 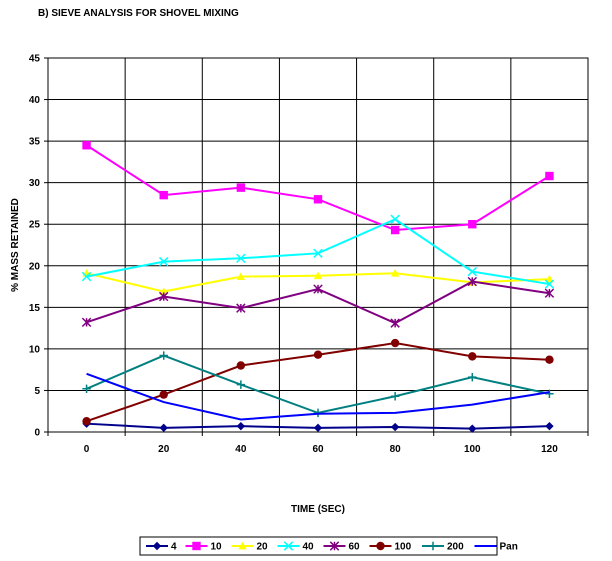 What do you see at coordinates (164, 449) in the screenshot?
I see `x-tick-label: 20` at bounding box center [164, 449].